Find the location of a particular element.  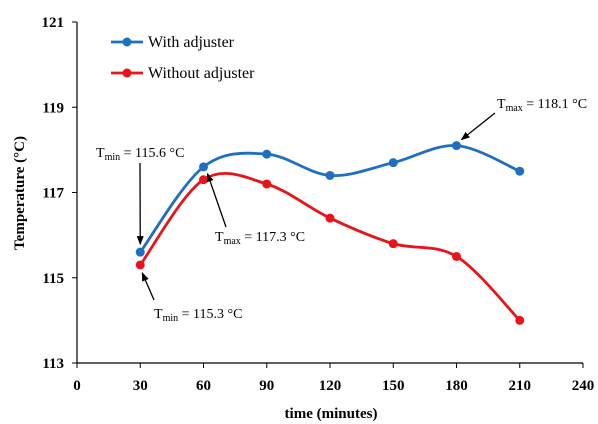

annotation-0: Tmin = 115.6 °C is located at coordinates (140, 196).